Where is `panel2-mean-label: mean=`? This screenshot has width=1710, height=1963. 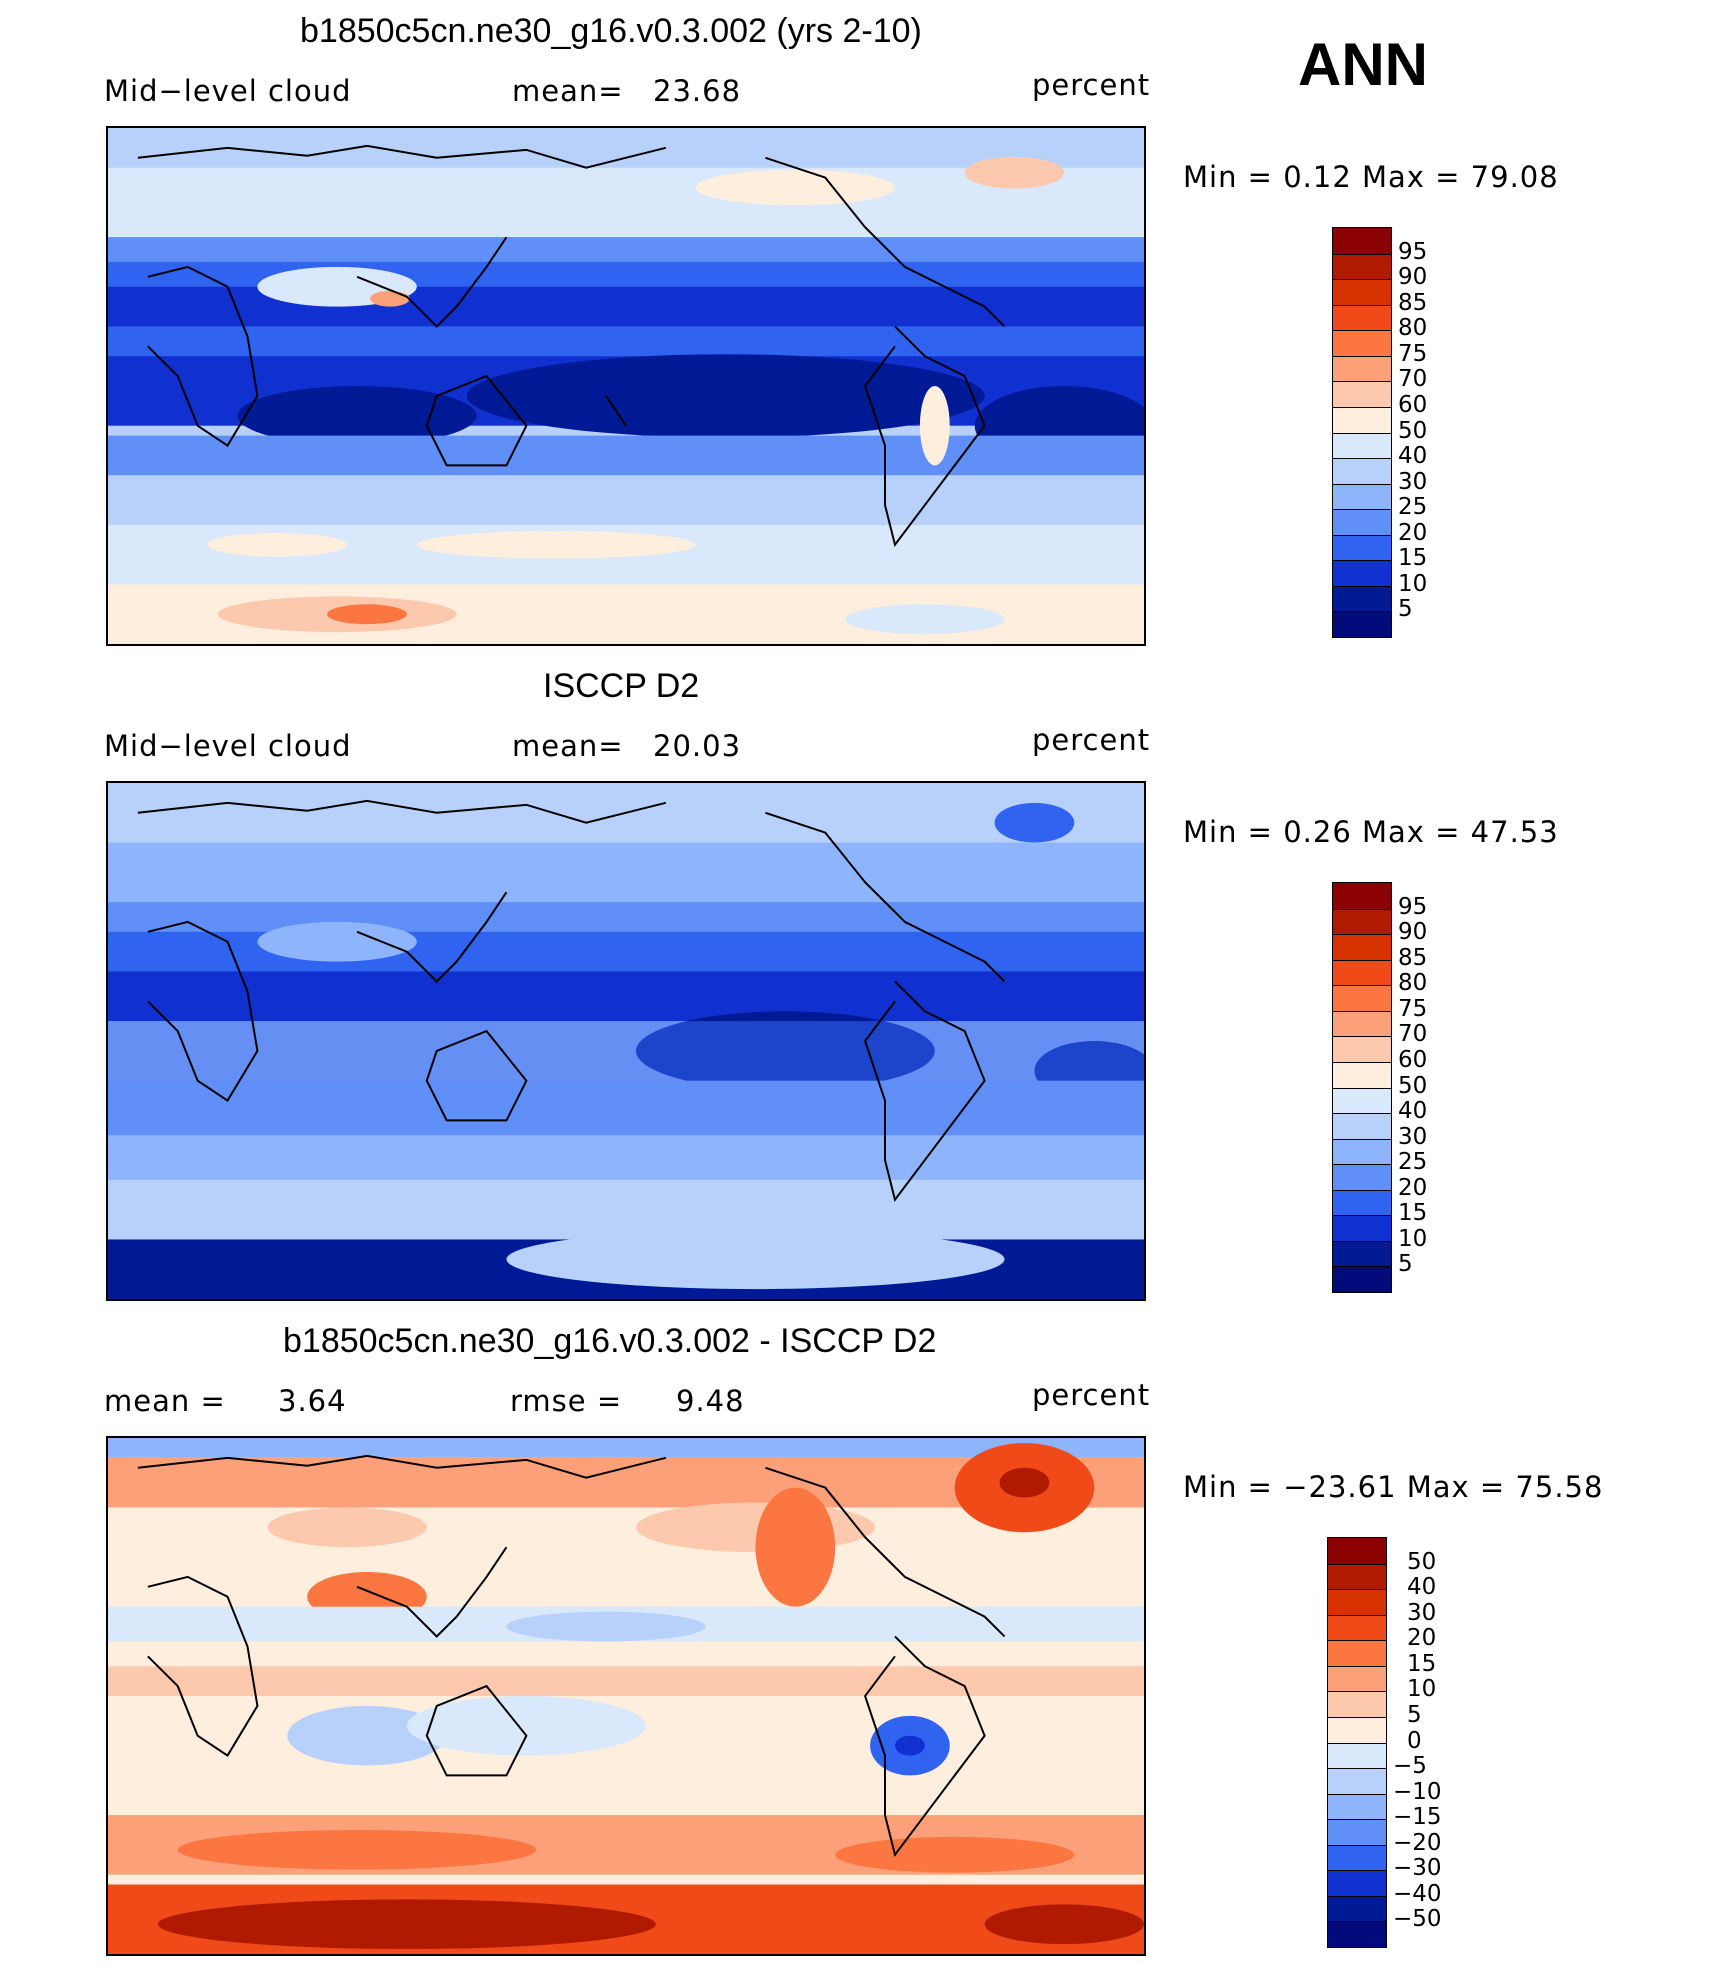
panel2-mean-label: mean= is located at coordinates (568, 746).